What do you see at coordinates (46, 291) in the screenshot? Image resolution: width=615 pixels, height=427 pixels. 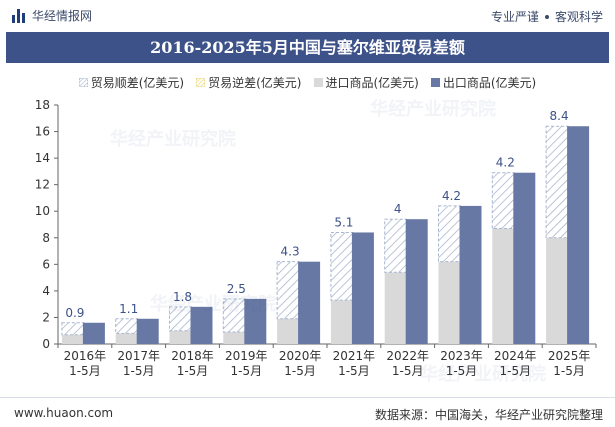 I see `y-tick-label: 4` at bounding box center [46, 291].